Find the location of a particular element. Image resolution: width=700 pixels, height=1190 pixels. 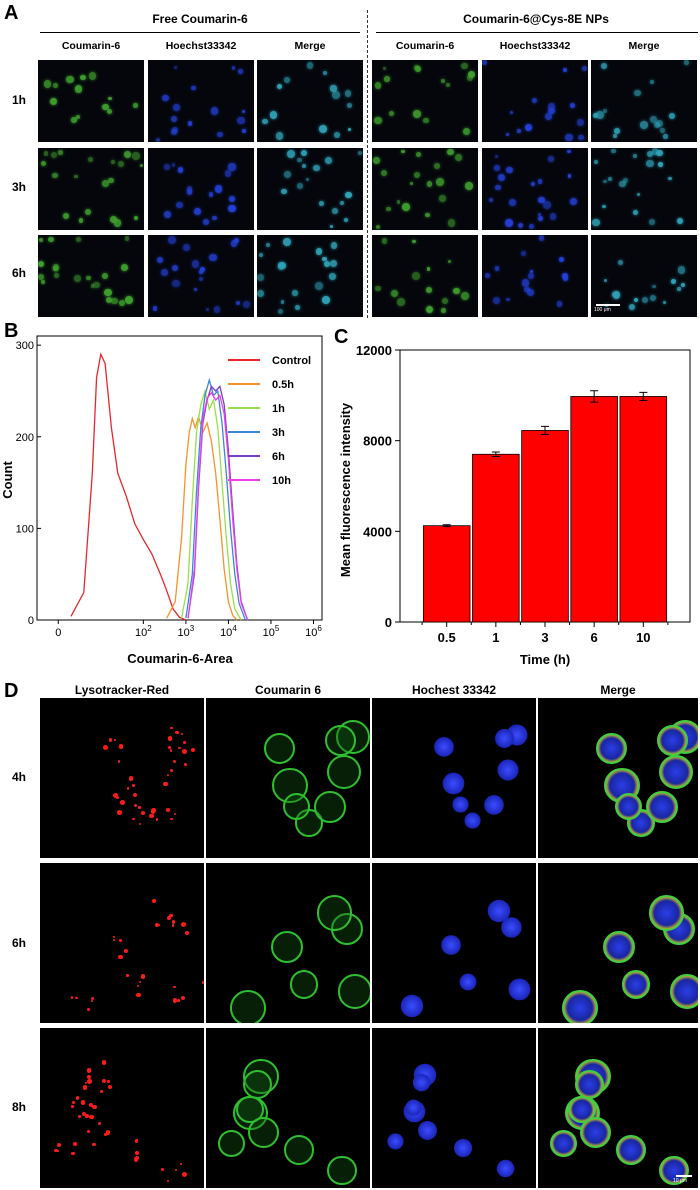

row-label-1h: 1h is located at coordinates (19, 100).